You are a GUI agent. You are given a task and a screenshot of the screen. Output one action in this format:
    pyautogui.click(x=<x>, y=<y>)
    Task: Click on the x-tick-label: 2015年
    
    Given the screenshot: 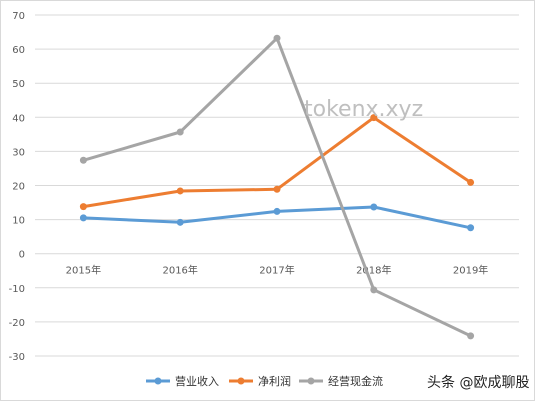 What is the action you would take?
    pyautogui.click(x=83, y=270)
    